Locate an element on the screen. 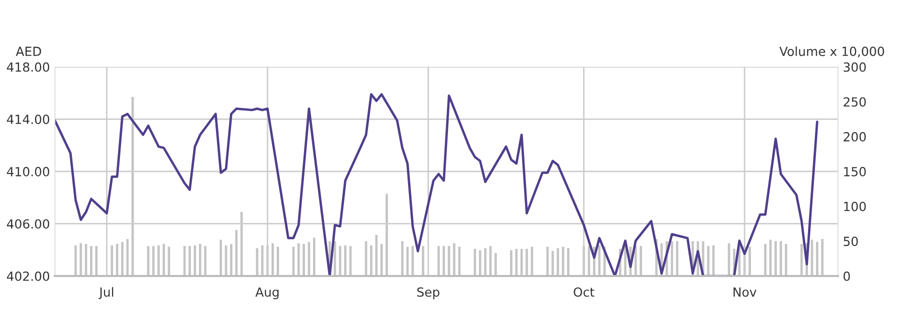  y2-tick-label: 250 is located at coordinates (855, 102).